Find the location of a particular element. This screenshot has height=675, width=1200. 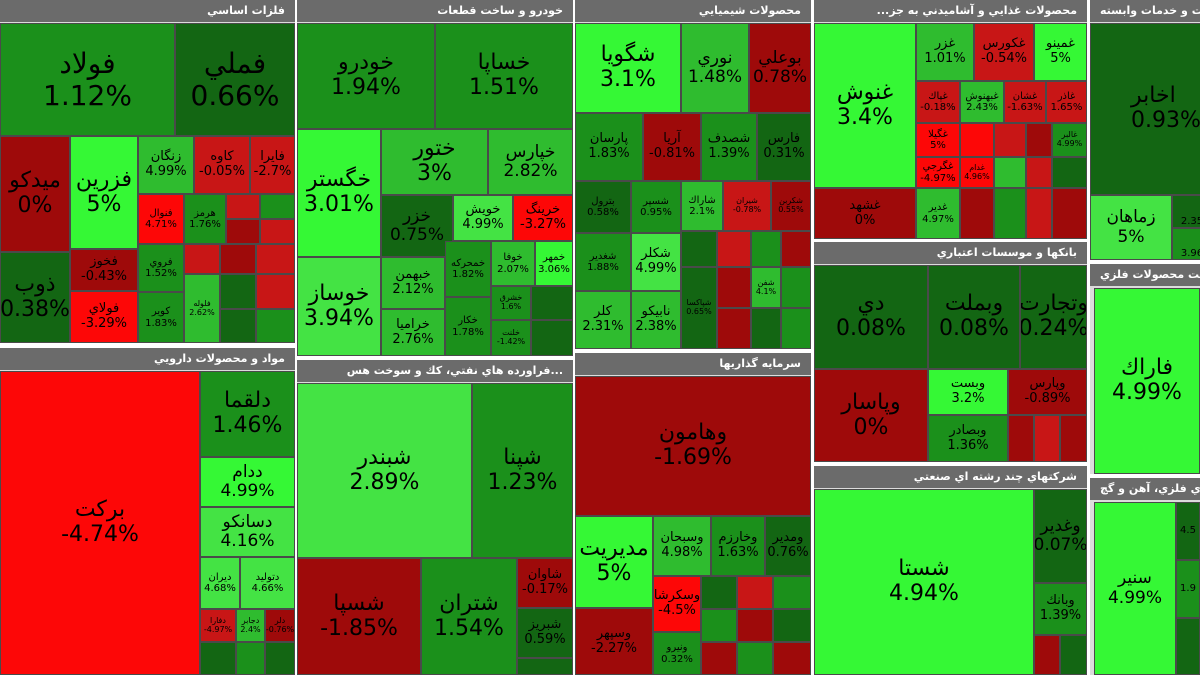

stock-tile: دتوليد 4.66% is located at coordinates (267, 583).